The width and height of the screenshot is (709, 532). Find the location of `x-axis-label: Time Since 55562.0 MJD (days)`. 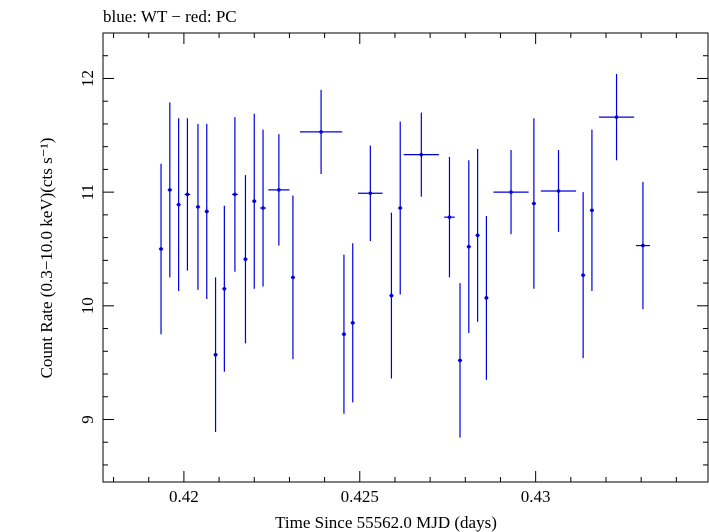

x-axis-label: Time Since 55562.0 MJD (days) is located at coordinates (386, 522).